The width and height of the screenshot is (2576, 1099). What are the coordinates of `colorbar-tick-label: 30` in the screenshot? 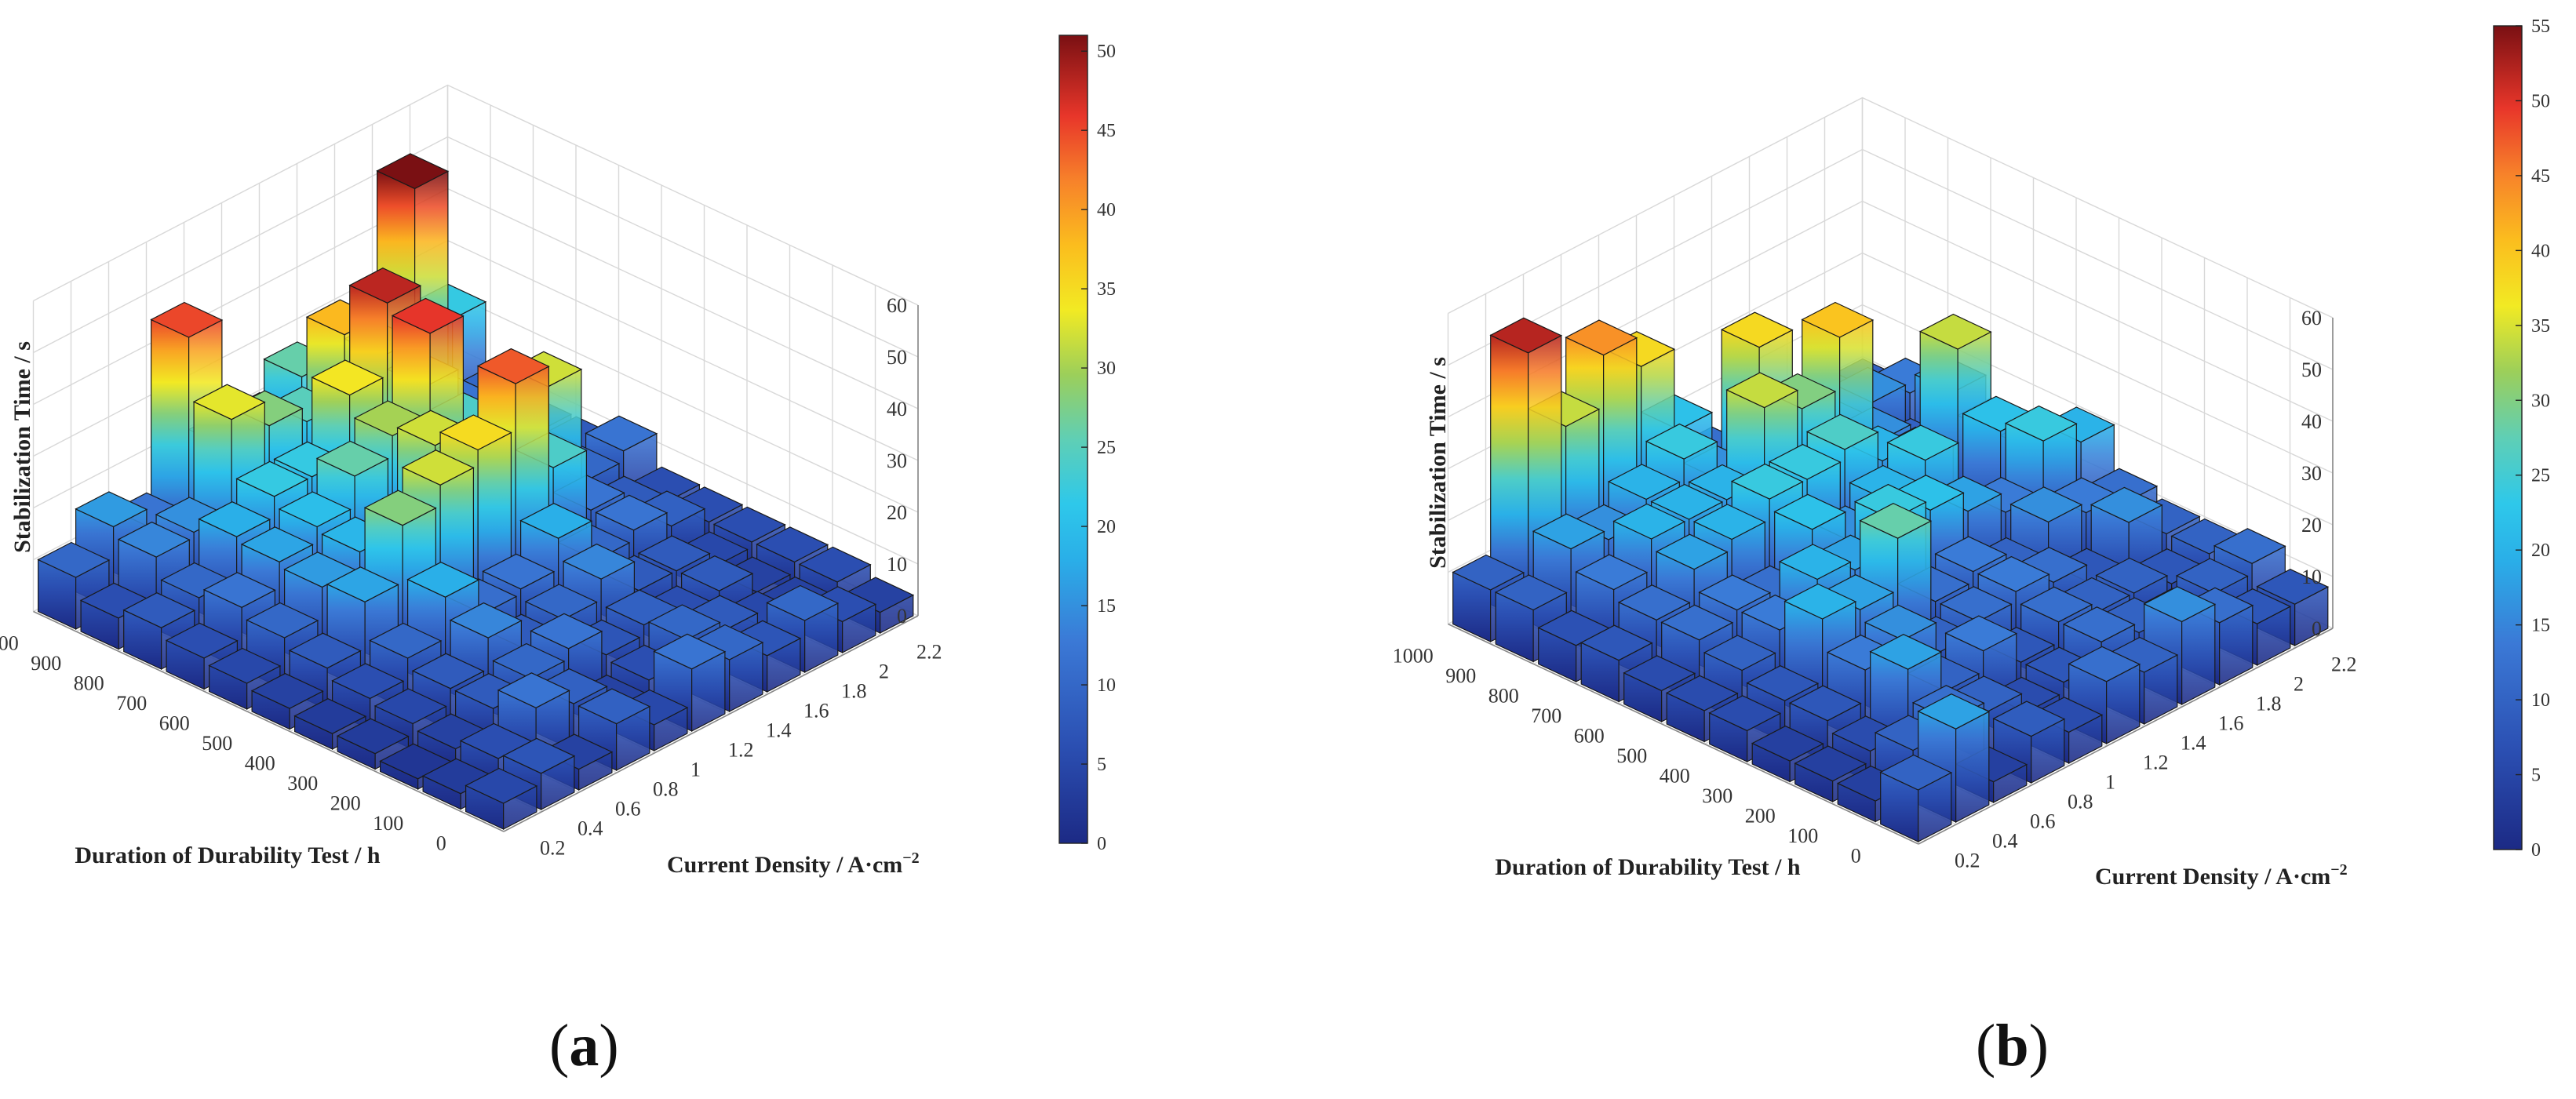 It's located at (2540, 401).